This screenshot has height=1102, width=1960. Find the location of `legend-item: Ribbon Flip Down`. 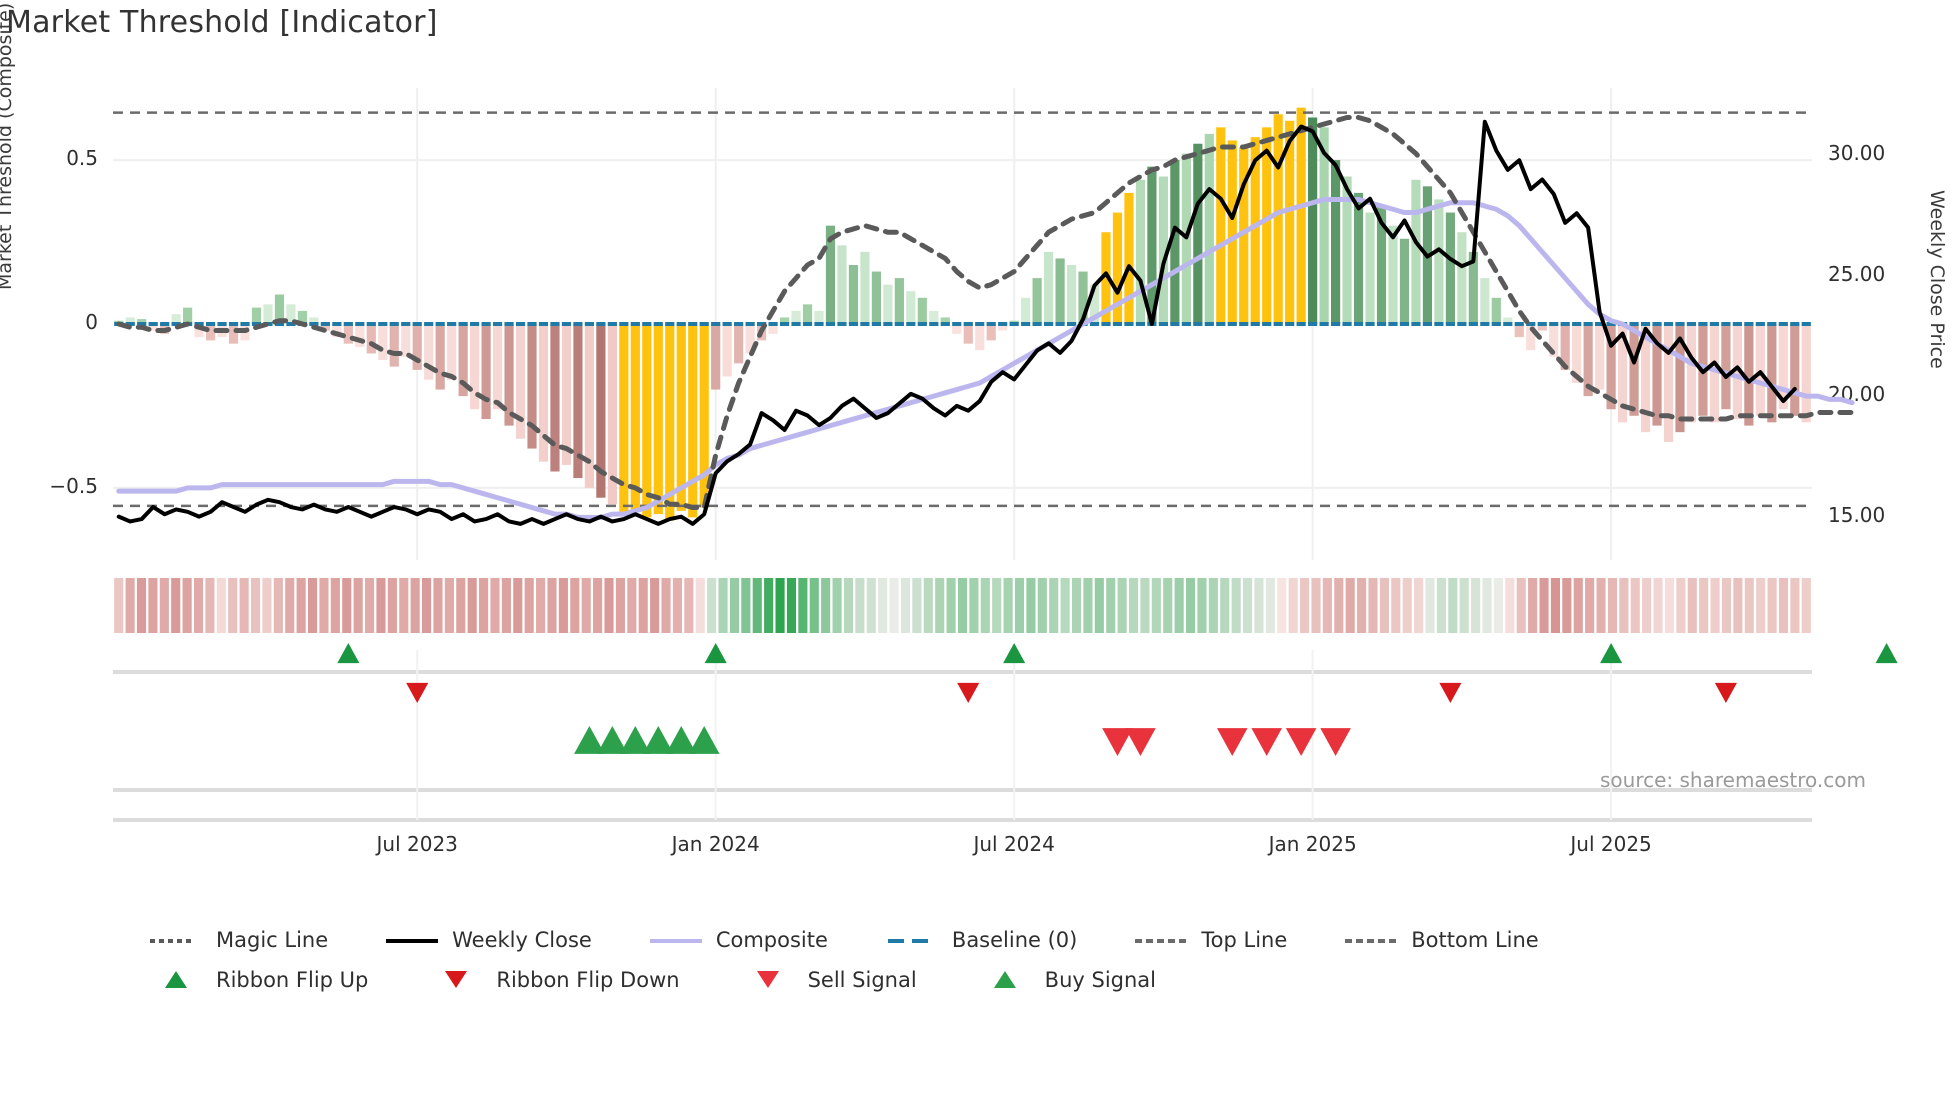

legend-item: Ribbon Flip Down is located at coordinates (555, 980).